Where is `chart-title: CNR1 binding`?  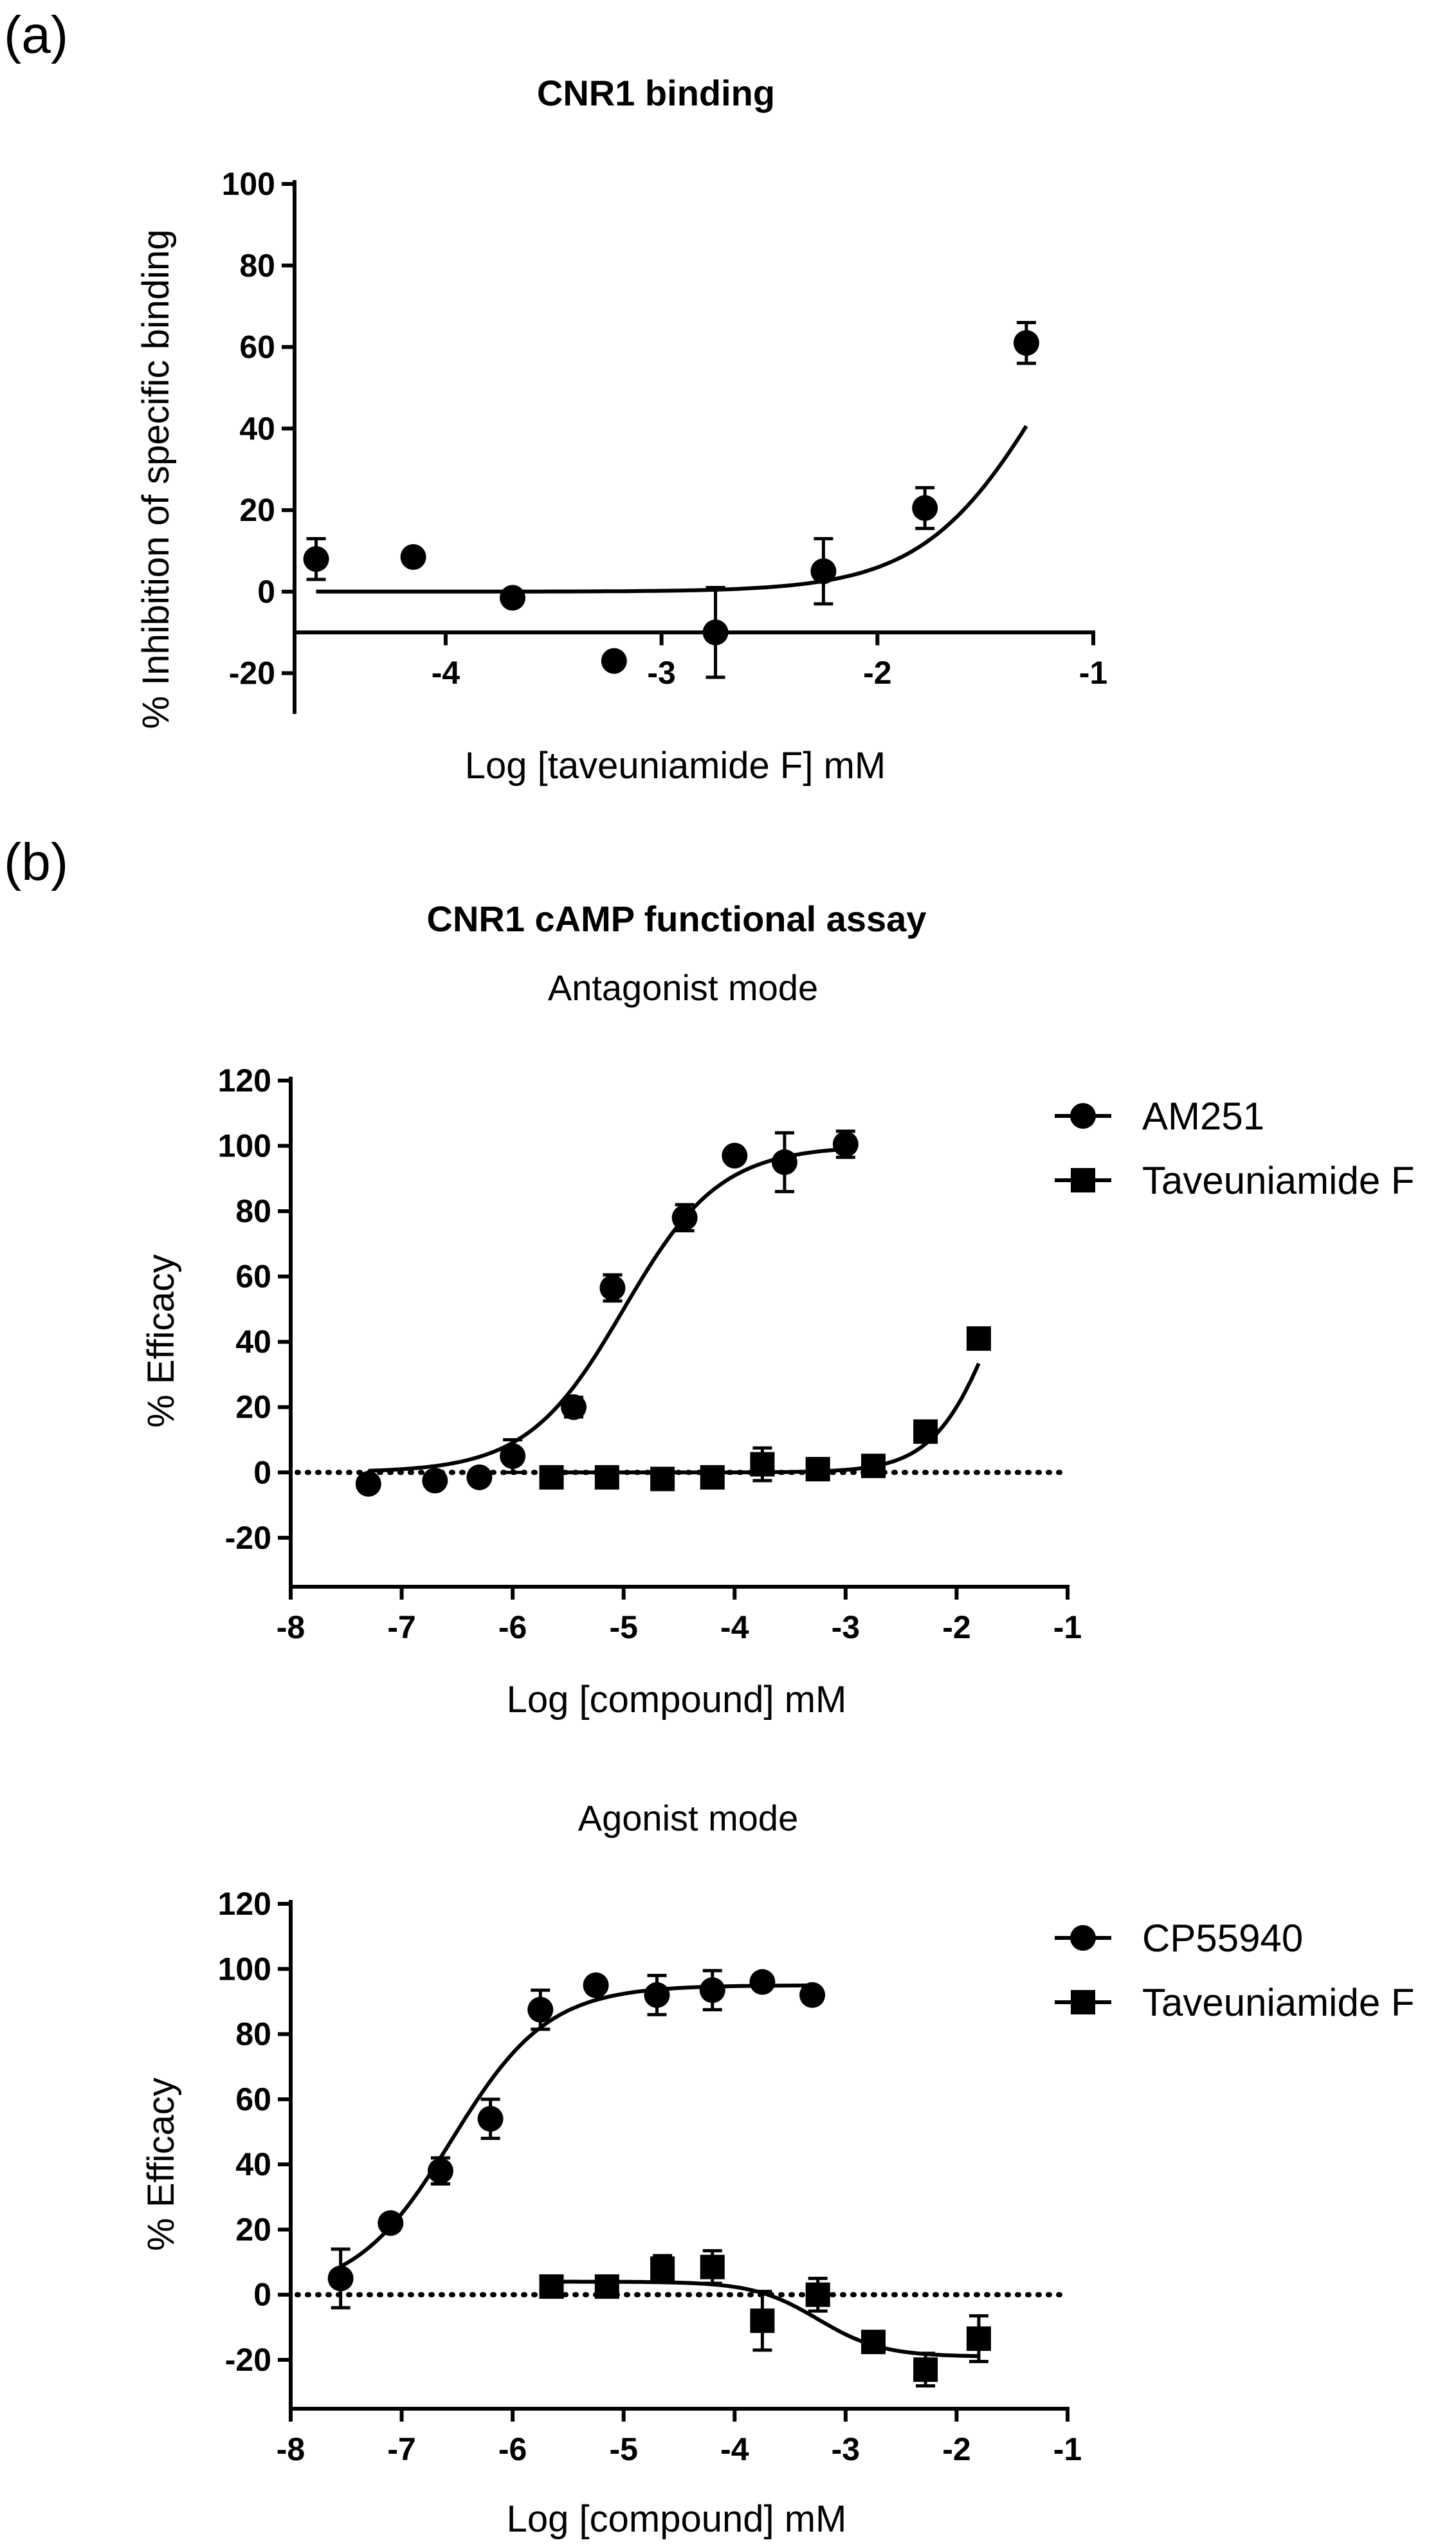 chart-title: CNR1 binding is located at coordinates (656, 93).